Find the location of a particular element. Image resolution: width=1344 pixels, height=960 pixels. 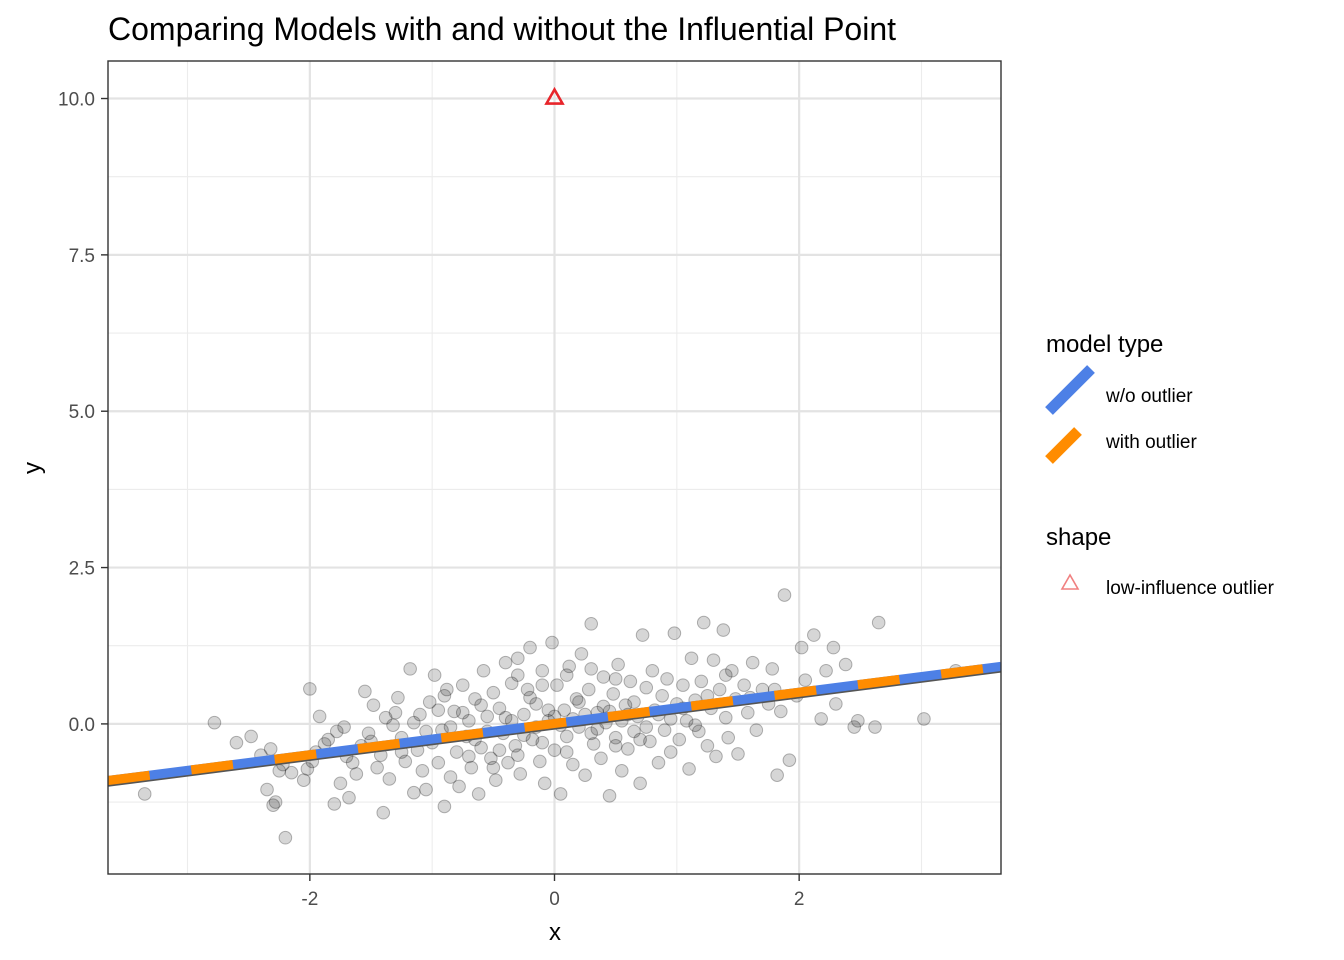

y-tick-label: 10.0 is located at coordinates (76, 100).